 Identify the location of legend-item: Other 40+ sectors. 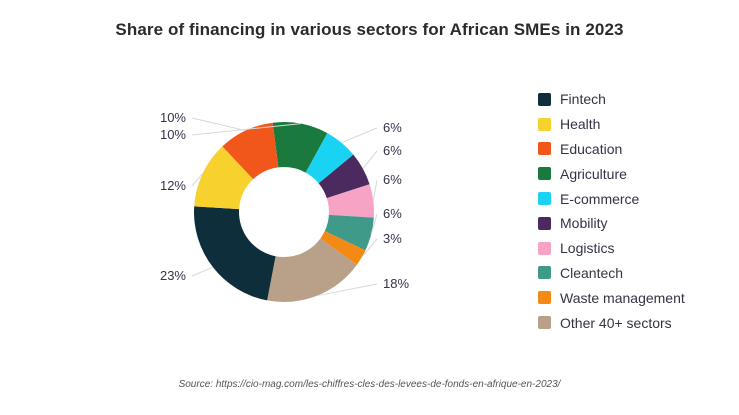
(635, 322).